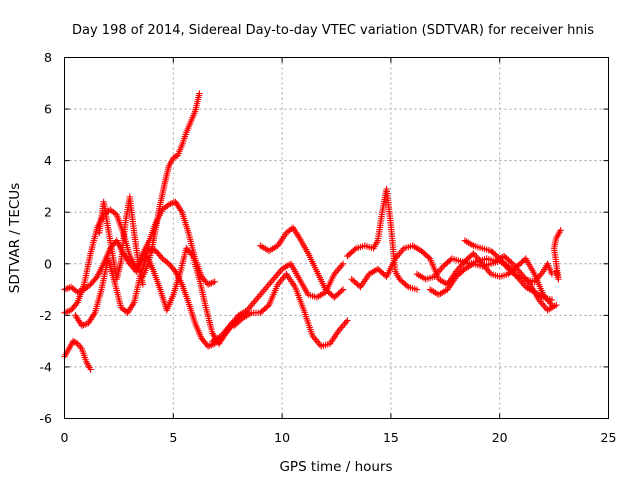 This screenshot has width=640, height=480. What do you see at coordinates (382, 239) in the screenshot?
I see `series-track-j` at bounding box center [382, 239].